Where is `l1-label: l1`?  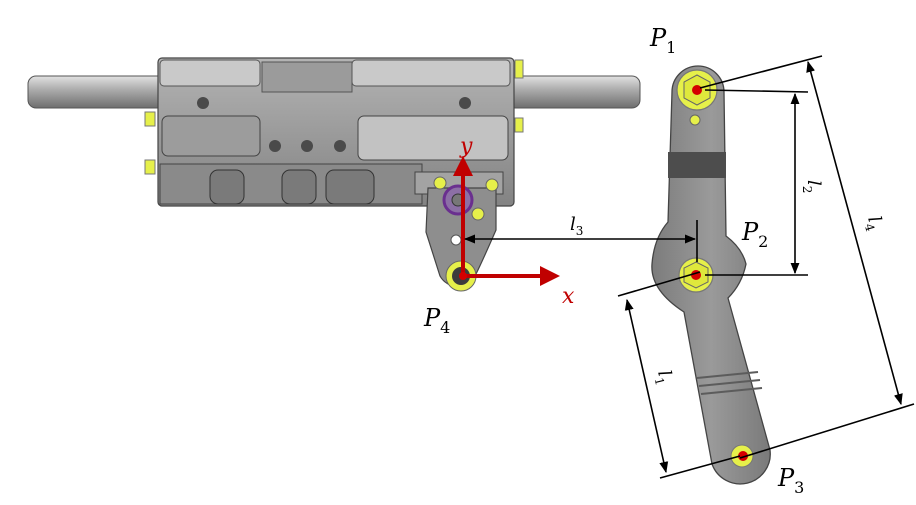 l1-label: l1 is located at coordinates (663, 377).